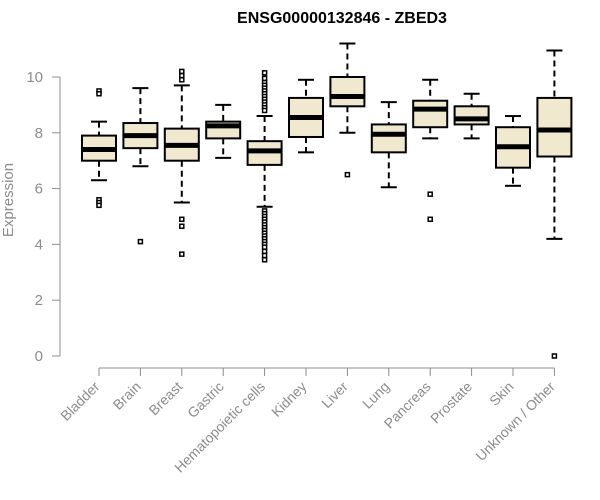 The image size is (600, 500). What do you see at coordinates (334, 394) in the screenshot?
I see `x-tick-label: Liver` at bounding box center [334, 394].